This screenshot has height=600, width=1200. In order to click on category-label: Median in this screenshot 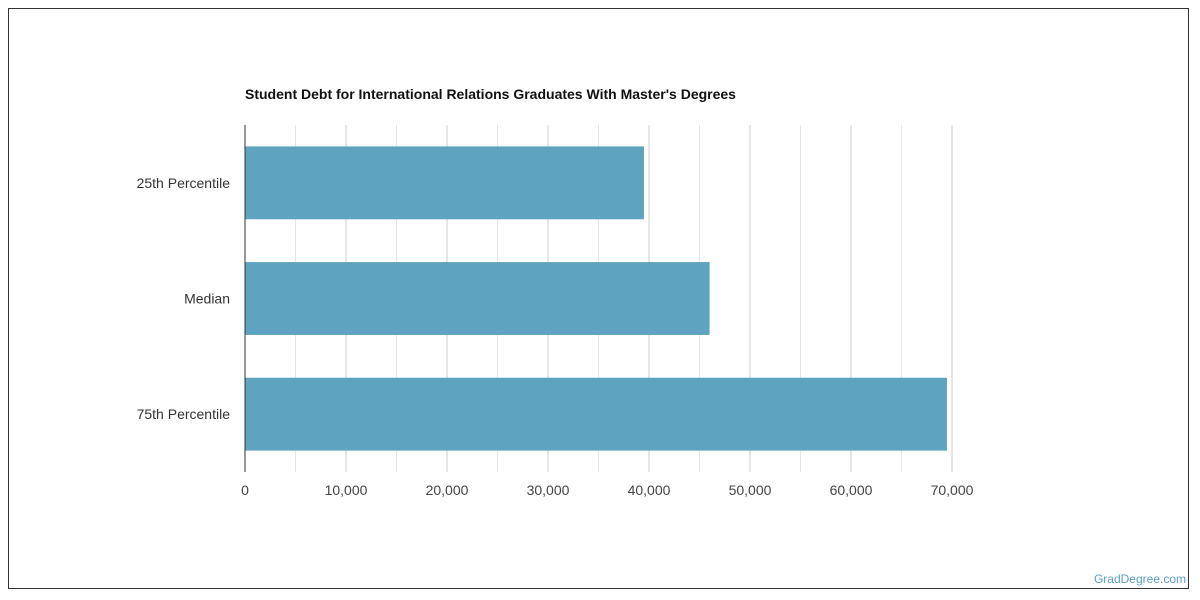, I will do `click(207, 299)`.